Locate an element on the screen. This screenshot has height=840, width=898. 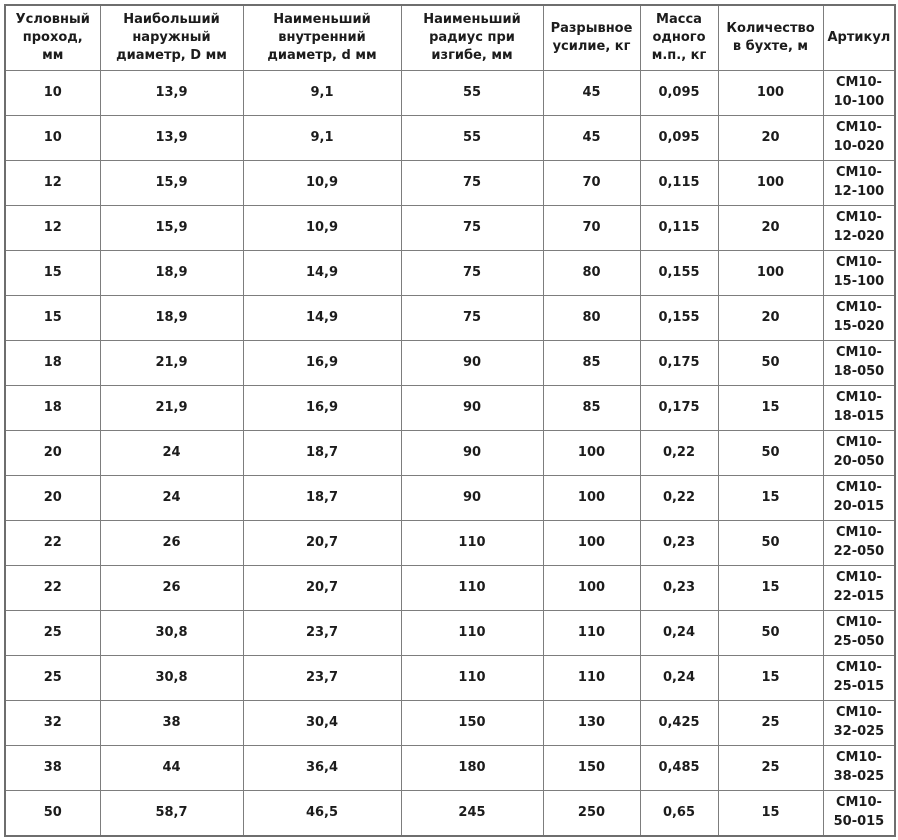
cell-max-outer-diameter: 21,9 is located at coordinates (171, 363).